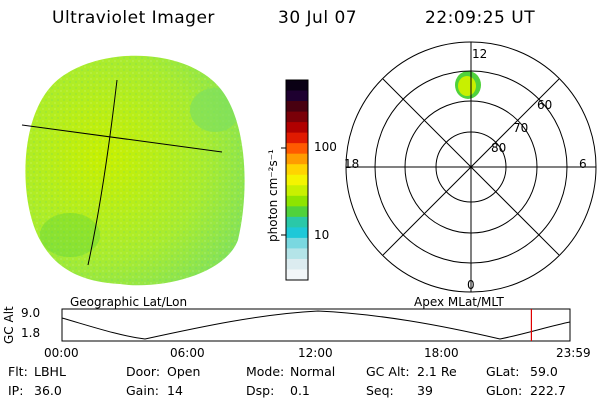 This screenshot has height=400, width=600. I want to click on status-glon-label: GLon:, so click(504, 390).